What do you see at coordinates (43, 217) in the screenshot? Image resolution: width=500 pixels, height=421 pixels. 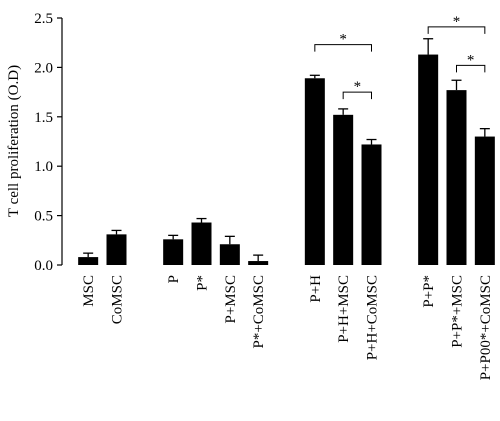 I see `y-tick-label: 0.5` at bounding box center [43, 217].